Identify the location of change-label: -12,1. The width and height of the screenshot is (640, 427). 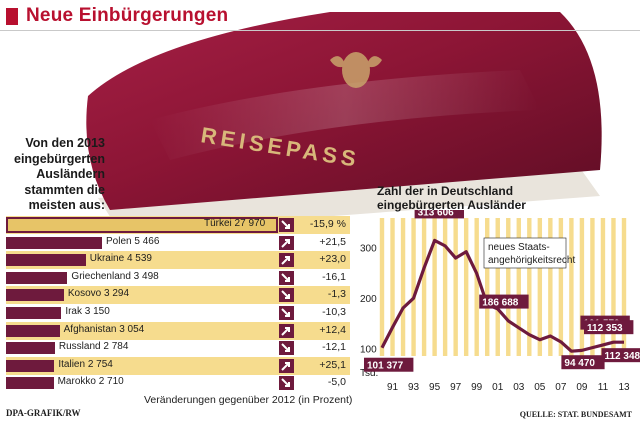
(334, 347).